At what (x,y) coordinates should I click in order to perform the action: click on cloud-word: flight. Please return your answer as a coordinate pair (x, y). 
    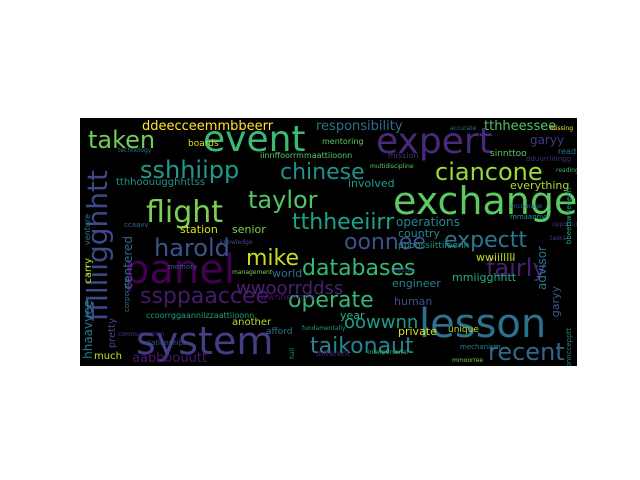
    Looking at the image, I should click on (185, 212).